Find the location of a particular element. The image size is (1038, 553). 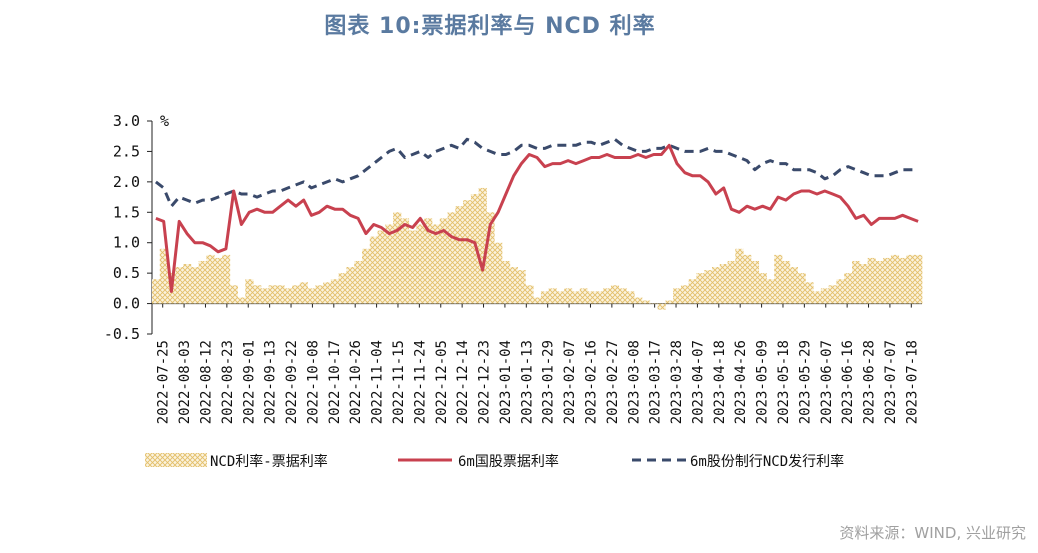

x-tick-label: 2022-08-03 is located at coordinates (185, 382).